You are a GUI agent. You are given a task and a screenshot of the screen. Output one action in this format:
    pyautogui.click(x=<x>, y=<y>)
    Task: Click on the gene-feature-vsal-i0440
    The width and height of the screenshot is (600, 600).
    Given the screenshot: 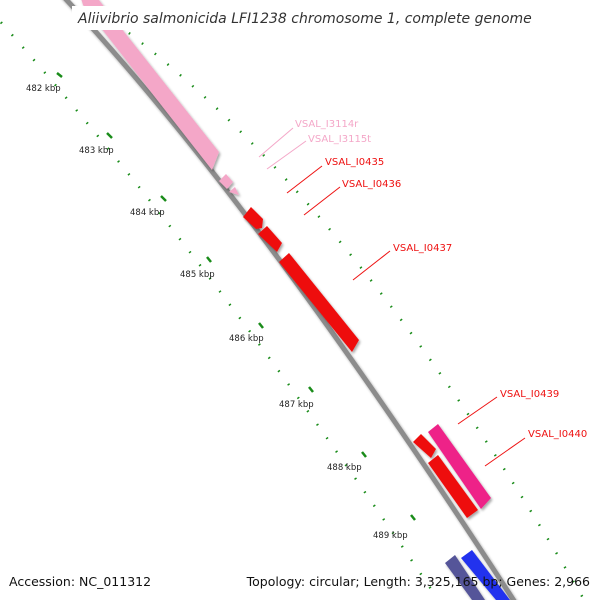 What is the action you would take?
    pyautogui.click(x=459, y=466)
    